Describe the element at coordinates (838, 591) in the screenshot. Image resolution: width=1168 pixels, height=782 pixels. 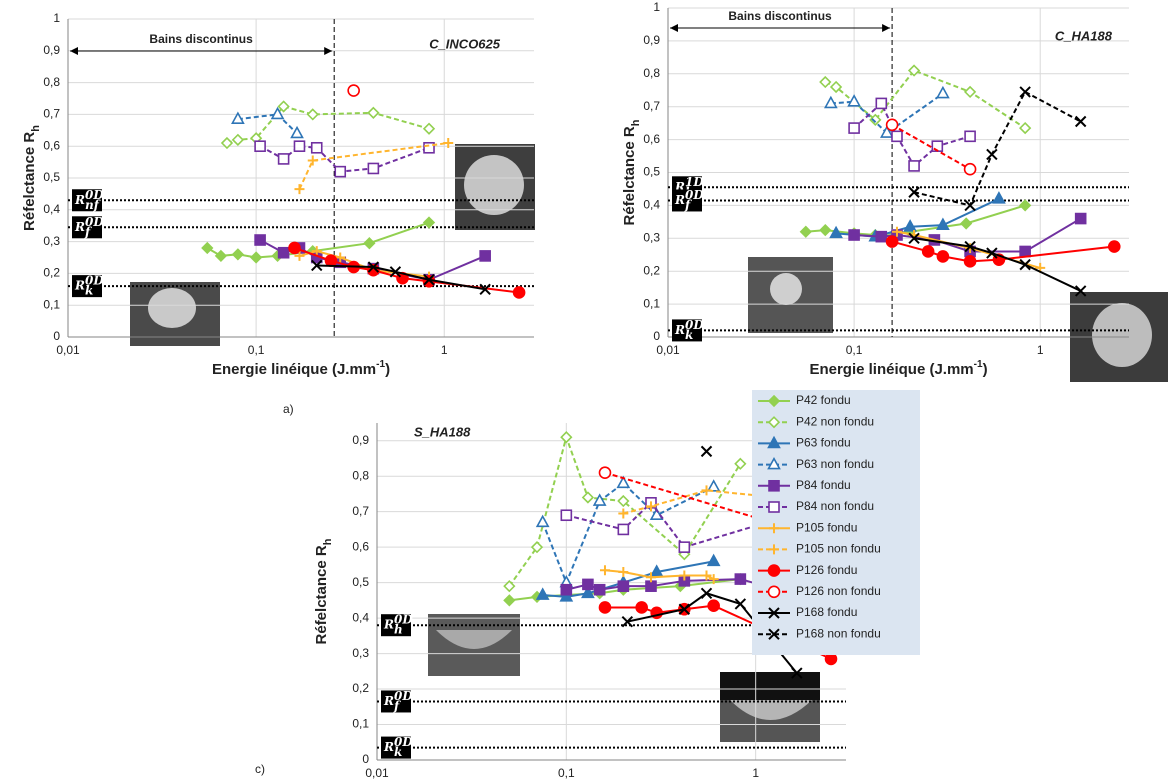
I see `legend-label: P126 non fondu` at that location.